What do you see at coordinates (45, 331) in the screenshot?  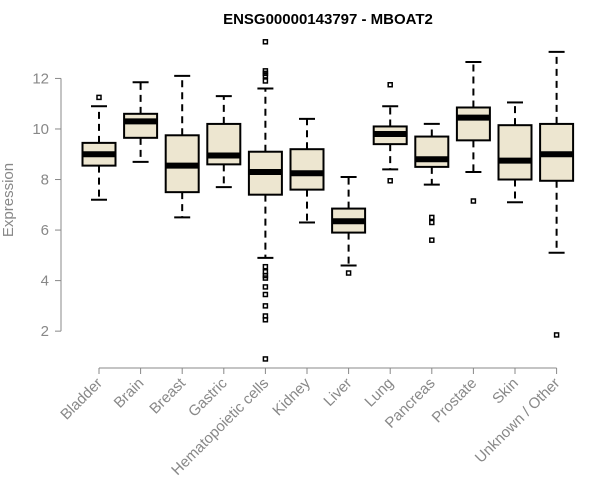 I see `y-tick-label: 2` at bounding box center [45, 331].